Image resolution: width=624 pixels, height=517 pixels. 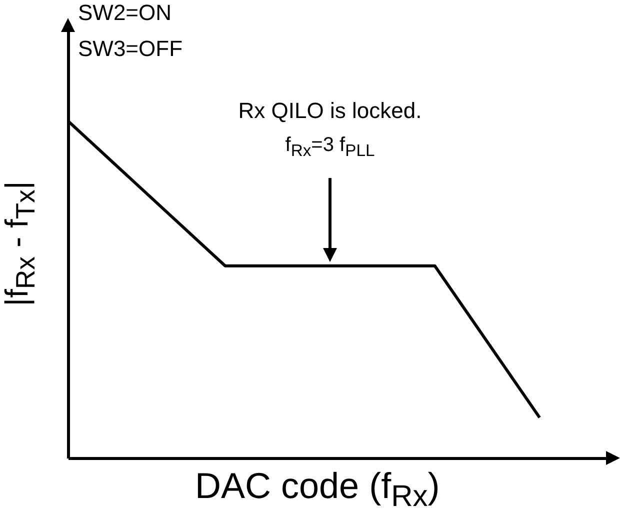 I want to click on text: SW2=ON, so click(x=125, y=13).